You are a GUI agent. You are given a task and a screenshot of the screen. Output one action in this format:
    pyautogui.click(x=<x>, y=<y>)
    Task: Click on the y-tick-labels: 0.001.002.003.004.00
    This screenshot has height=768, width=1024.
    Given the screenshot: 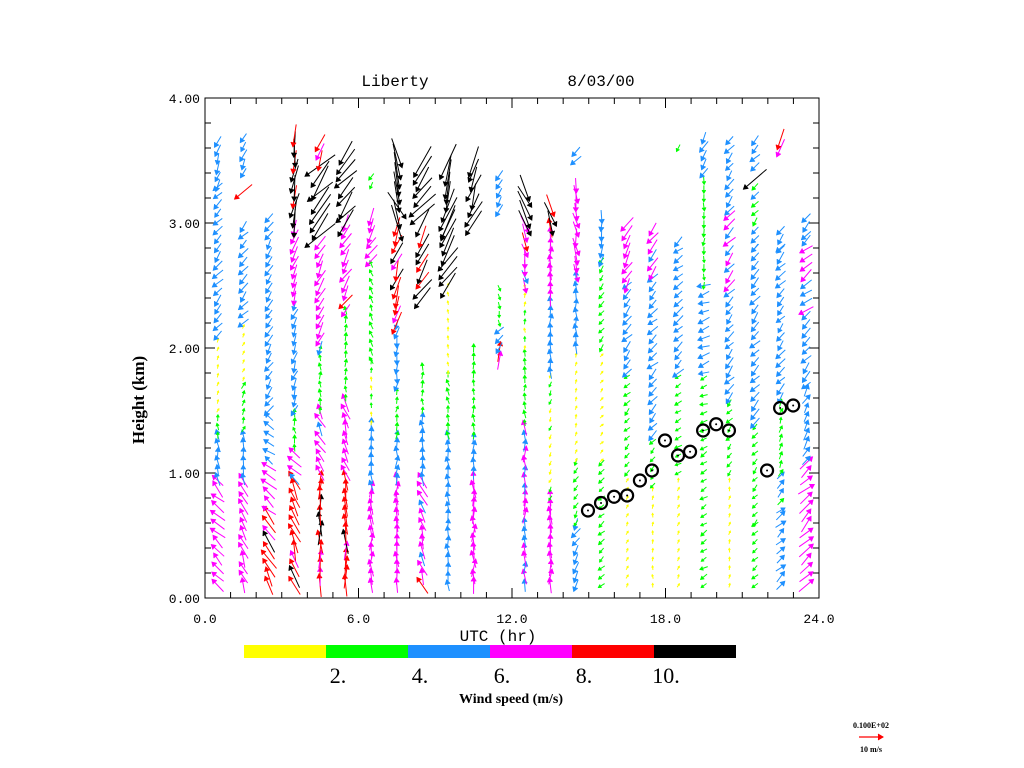 What is the action you would take?
    pyautogui.click(x=184, y=349)
    